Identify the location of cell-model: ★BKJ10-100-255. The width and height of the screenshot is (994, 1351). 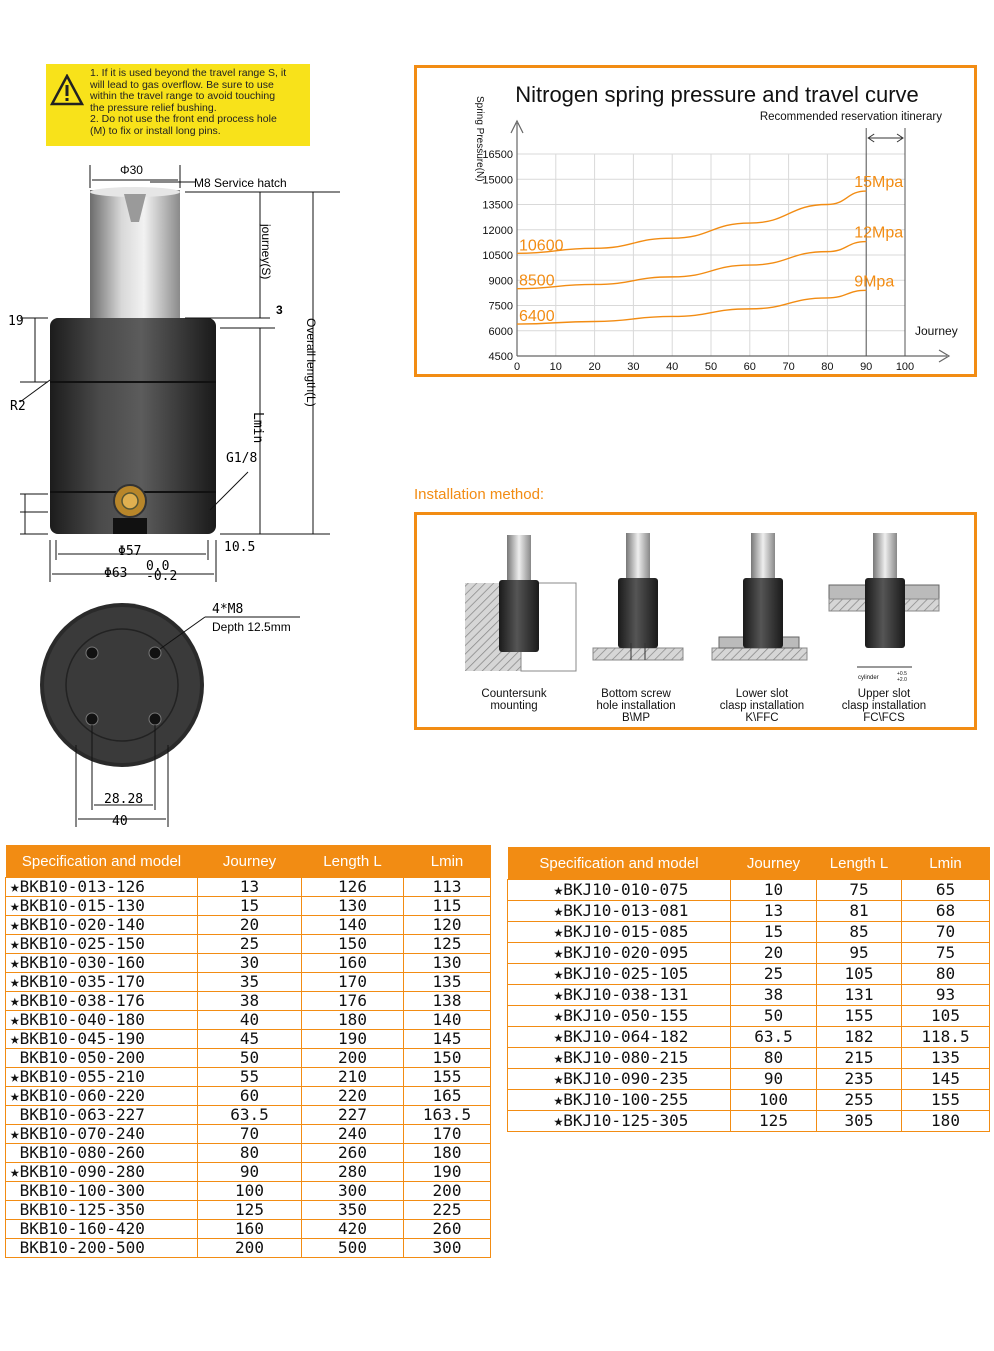
(619, 1100).